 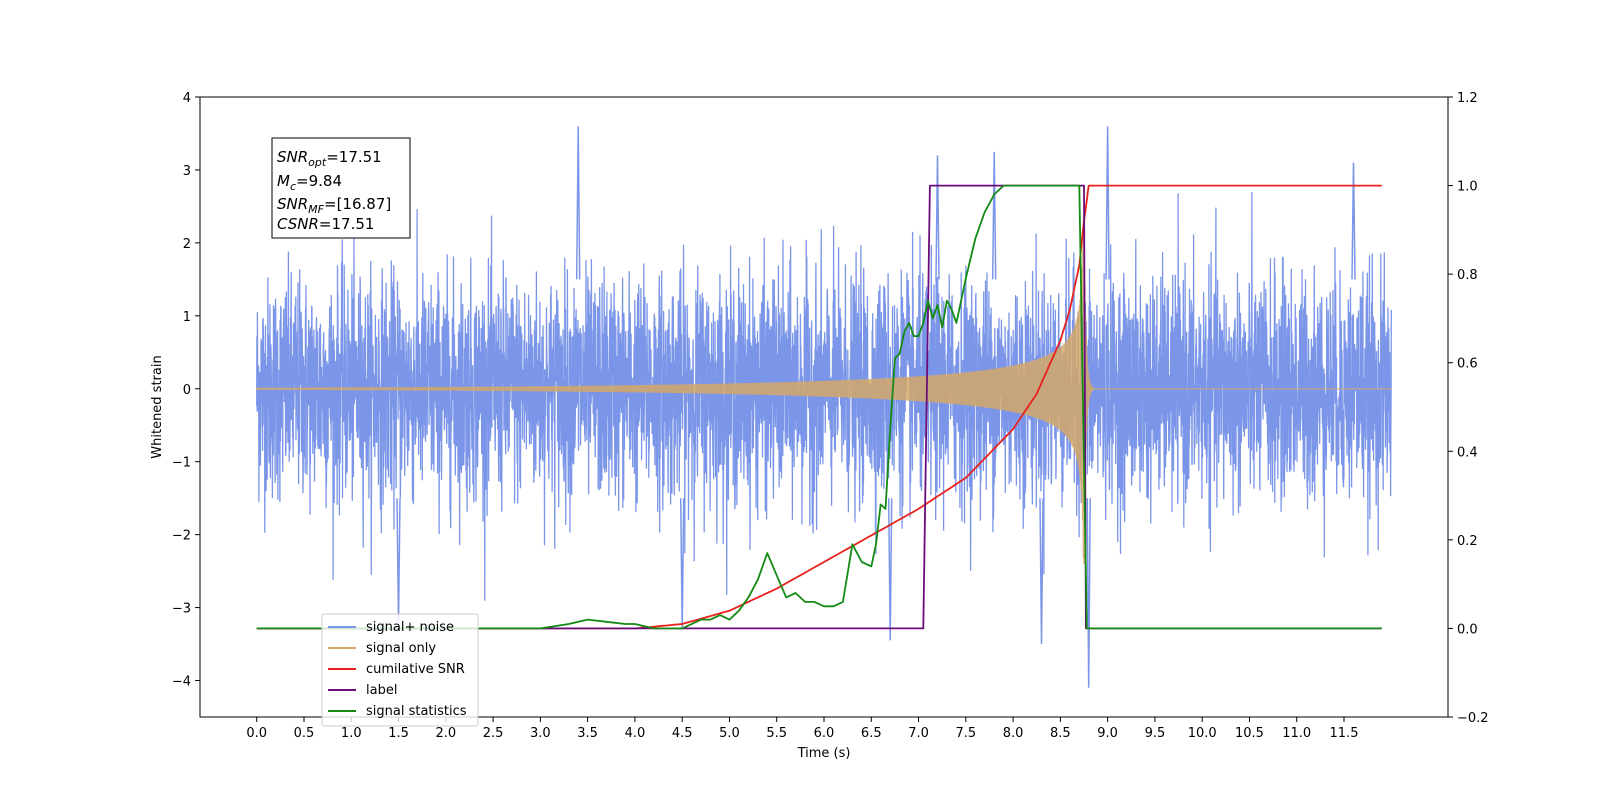 What do you see at coordinates (157, 406) in the screenshot?
I see `y-axis-label: Whitened strain` at bounding box center [157, 406].